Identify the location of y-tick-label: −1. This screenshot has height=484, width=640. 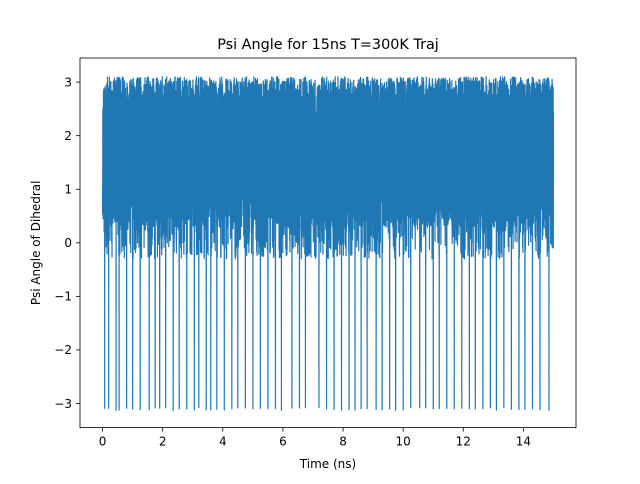
(63, 297).